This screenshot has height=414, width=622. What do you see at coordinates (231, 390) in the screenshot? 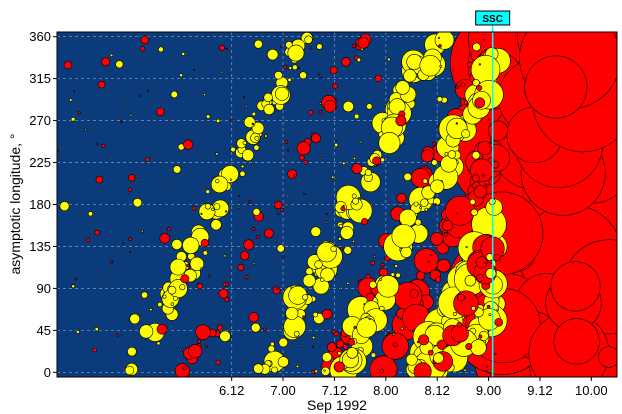
I see `x-tick-label: 6.12` at bounding box center [231, 390].